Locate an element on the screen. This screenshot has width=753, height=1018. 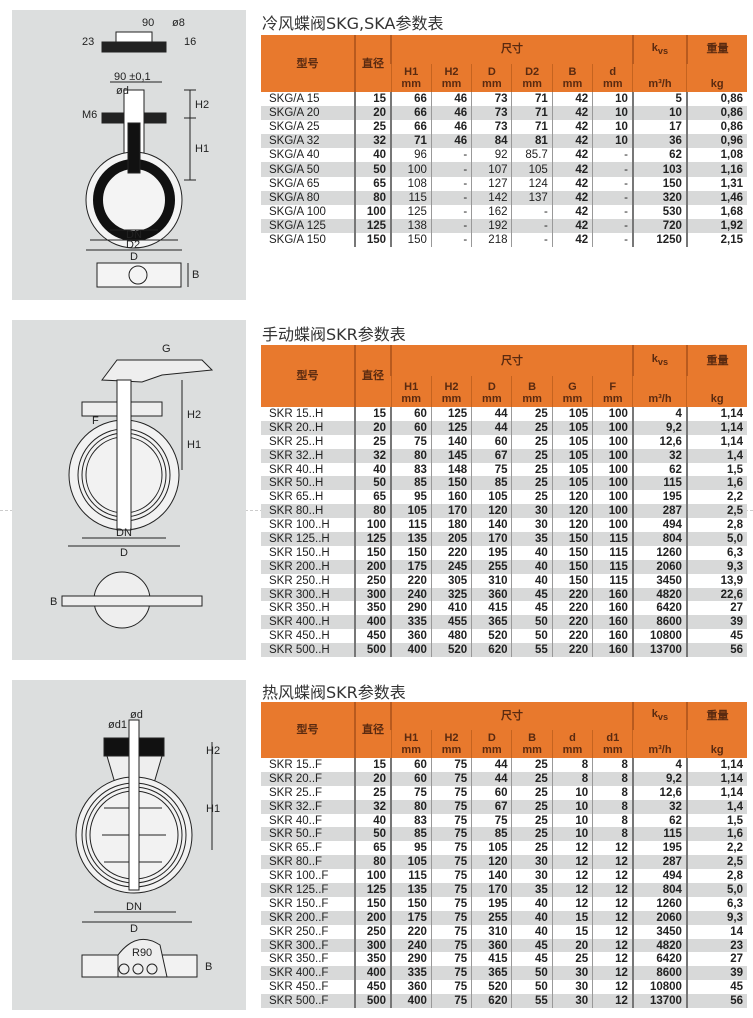
table-row: SKG/A 150 150 150-218-42-1250 2,15 is located at coordinates (504, 240).